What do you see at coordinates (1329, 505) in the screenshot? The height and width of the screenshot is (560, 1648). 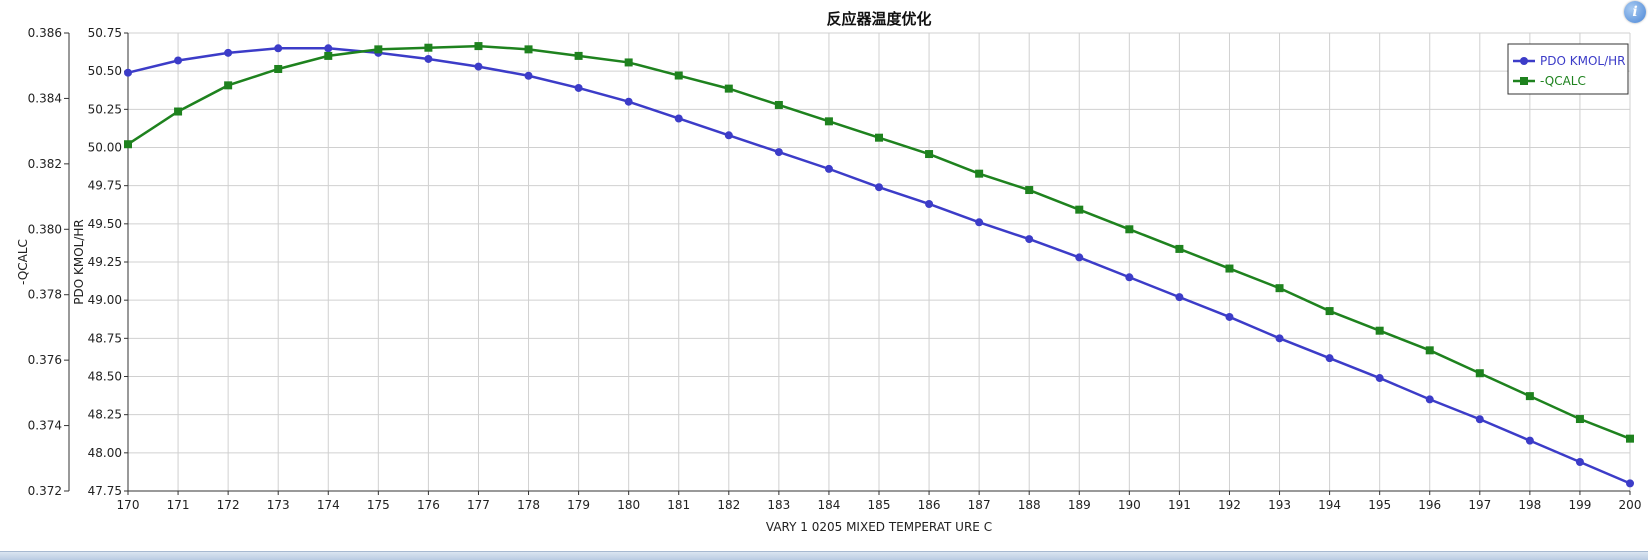 I see `x-tick-label: 194` at bounding box center [1329, 505].